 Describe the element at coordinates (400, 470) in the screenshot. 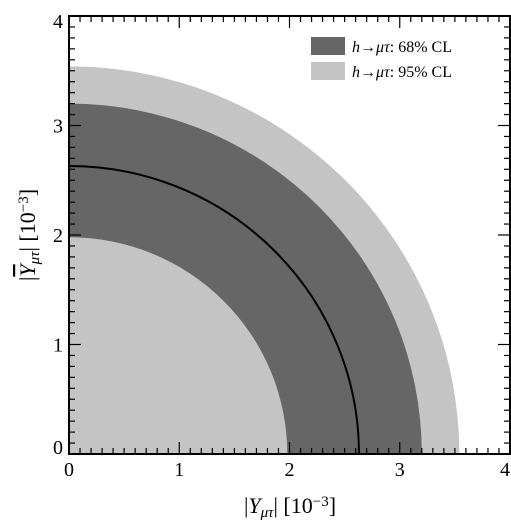

I see `x-tick-label: 3` at that location.